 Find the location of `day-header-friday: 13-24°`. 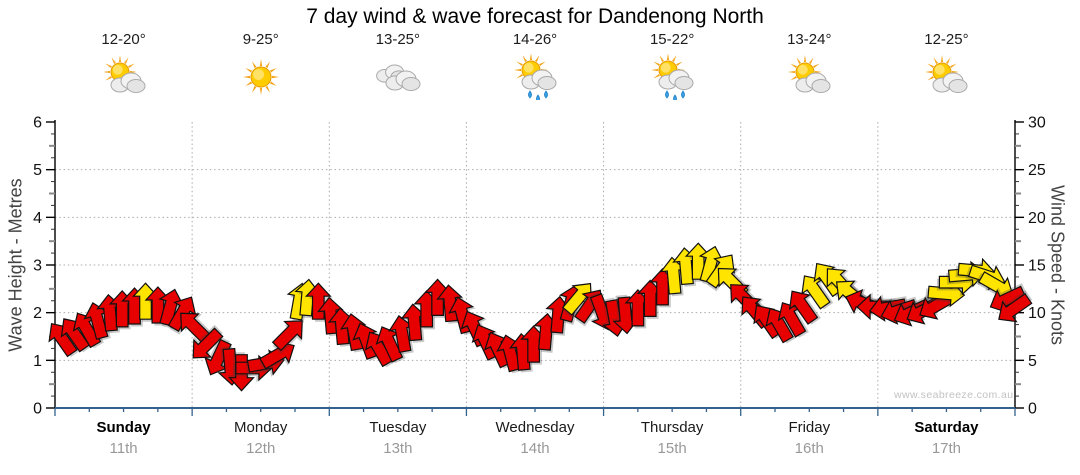

day-header-friday: 13-24° is located at coordinates (809, 68).